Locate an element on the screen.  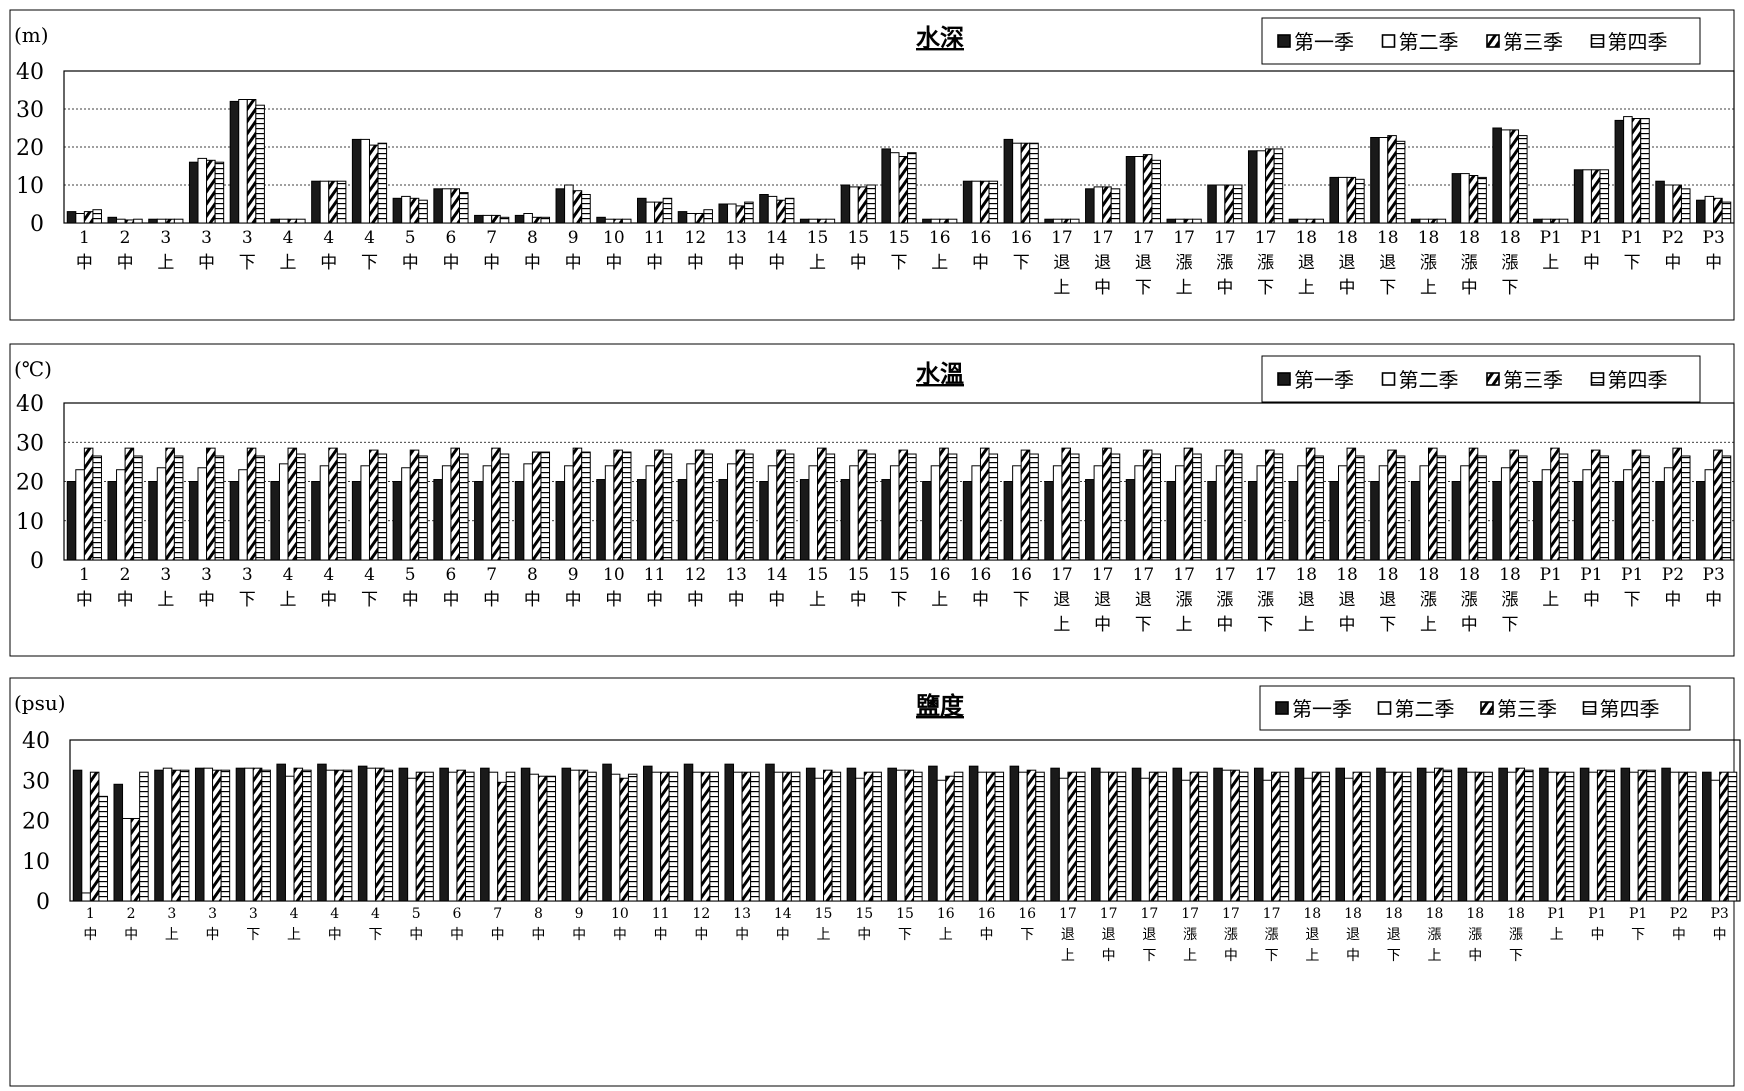
x-tick-label: 15 is located at coordinates (858, 238).